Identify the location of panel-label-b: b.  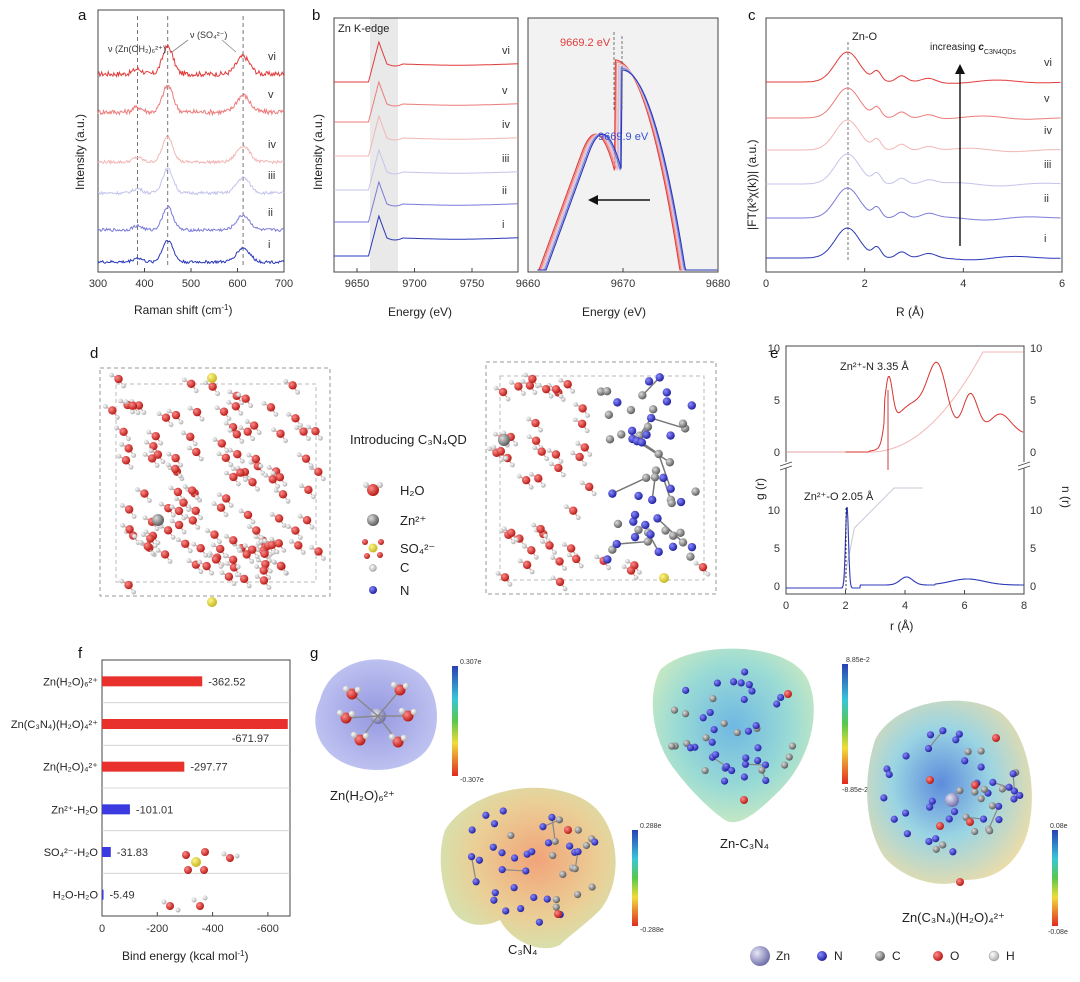
(316, 15).